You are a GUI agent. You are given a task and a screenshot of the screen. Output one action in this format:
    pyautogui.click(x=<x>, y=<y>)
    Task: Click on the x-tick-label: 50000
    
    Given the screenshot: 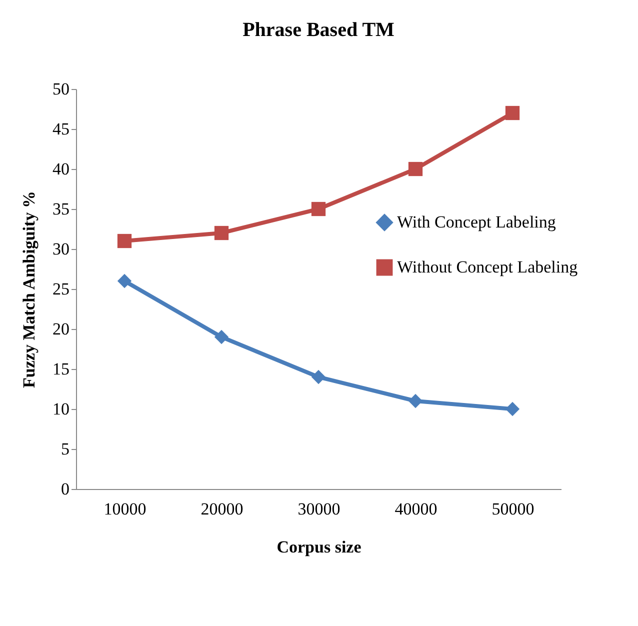 What is the action you would take?
    pyautogui.click(x=513, y=509)
    